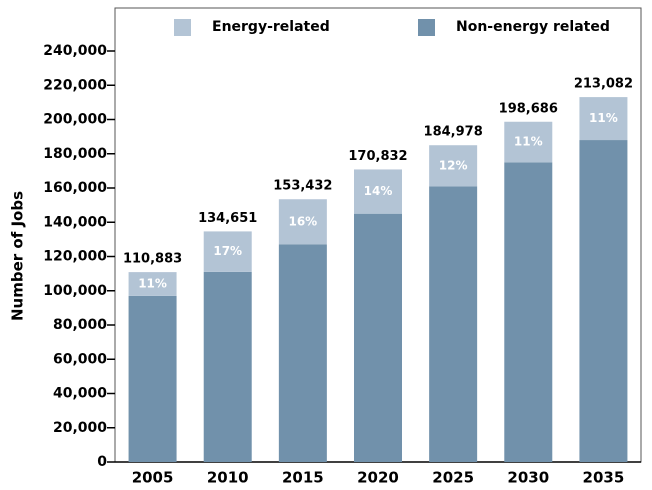  Describe the element at coordinates (102, 462) in the screenshot. I see `y-tick-label: 0` at that location.